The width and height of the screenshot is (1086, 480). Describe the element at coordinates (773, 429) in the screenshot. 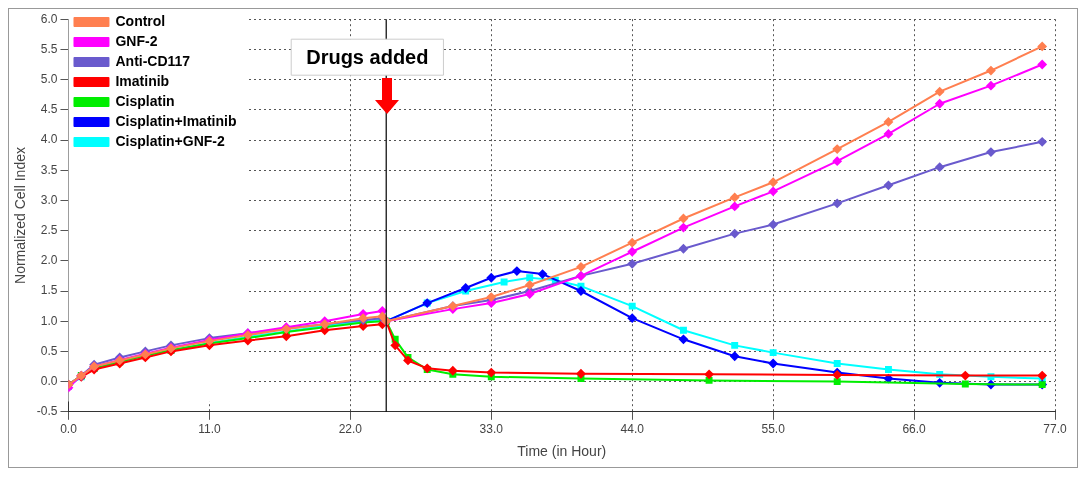

I see `x-tick-label: 55.0` at that location.